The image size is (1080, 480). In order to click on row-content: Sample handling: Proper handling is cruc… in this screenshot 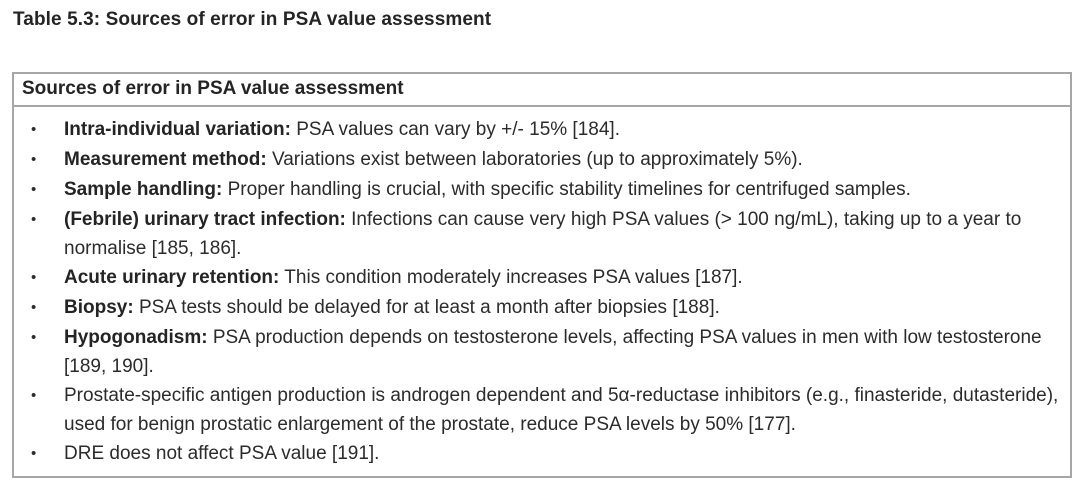, I will do `click(567, 190)`.